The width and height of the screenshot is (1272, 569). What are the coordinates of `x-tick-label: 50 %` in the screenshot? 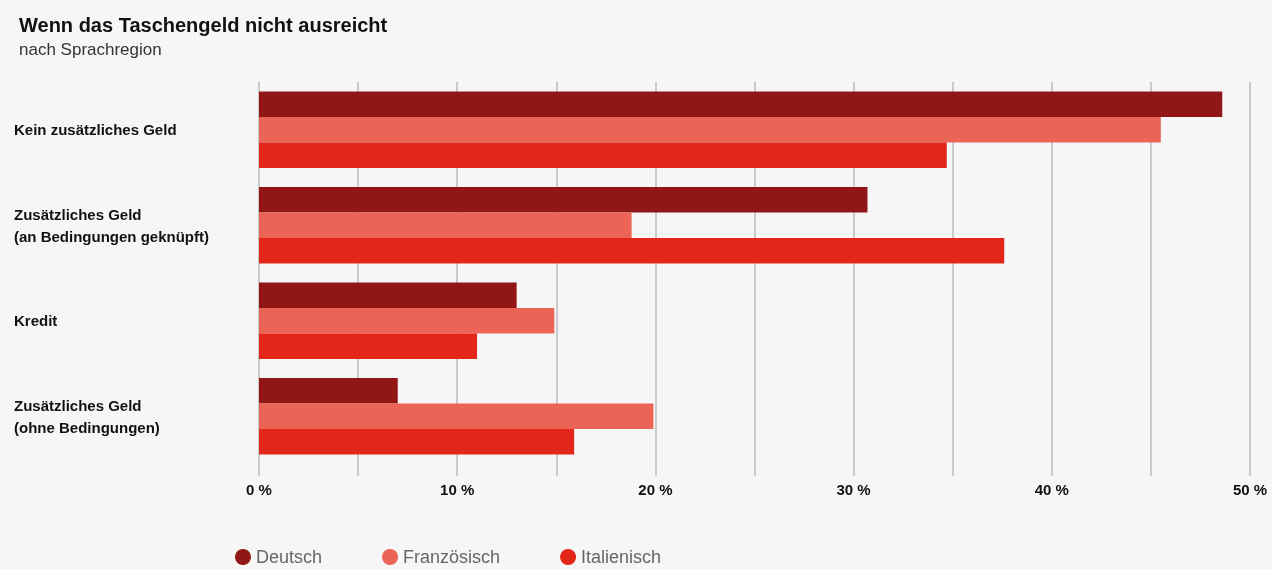 It's located at (1250, 489).